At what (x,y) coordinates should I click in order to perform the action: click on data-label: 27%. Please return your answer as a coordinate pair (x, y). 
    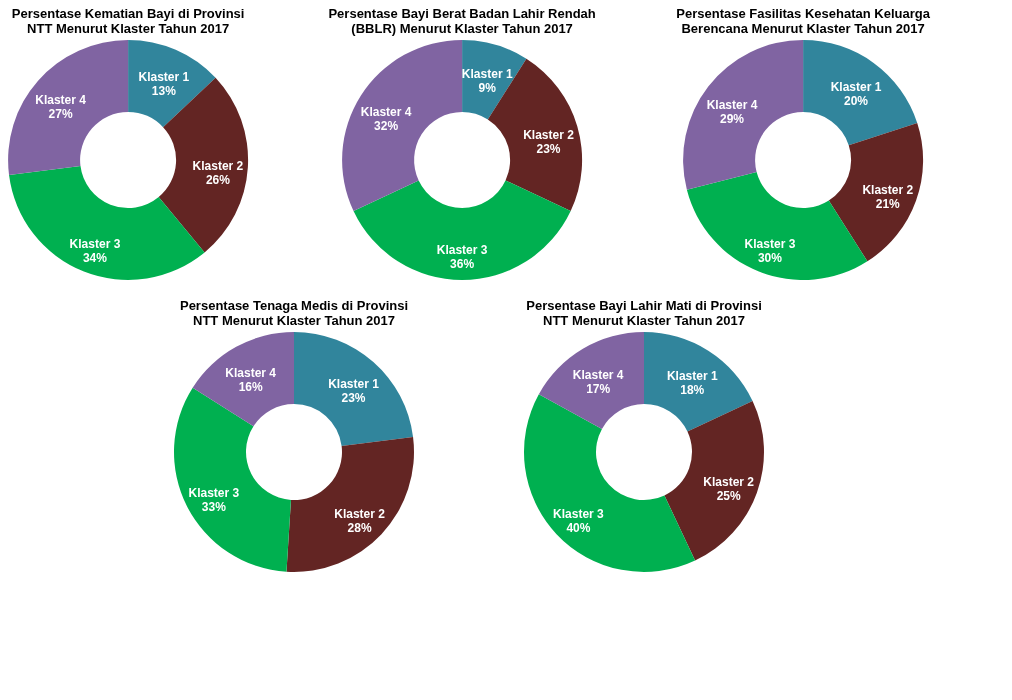
    Looking at the image, I should click on (60, 114).